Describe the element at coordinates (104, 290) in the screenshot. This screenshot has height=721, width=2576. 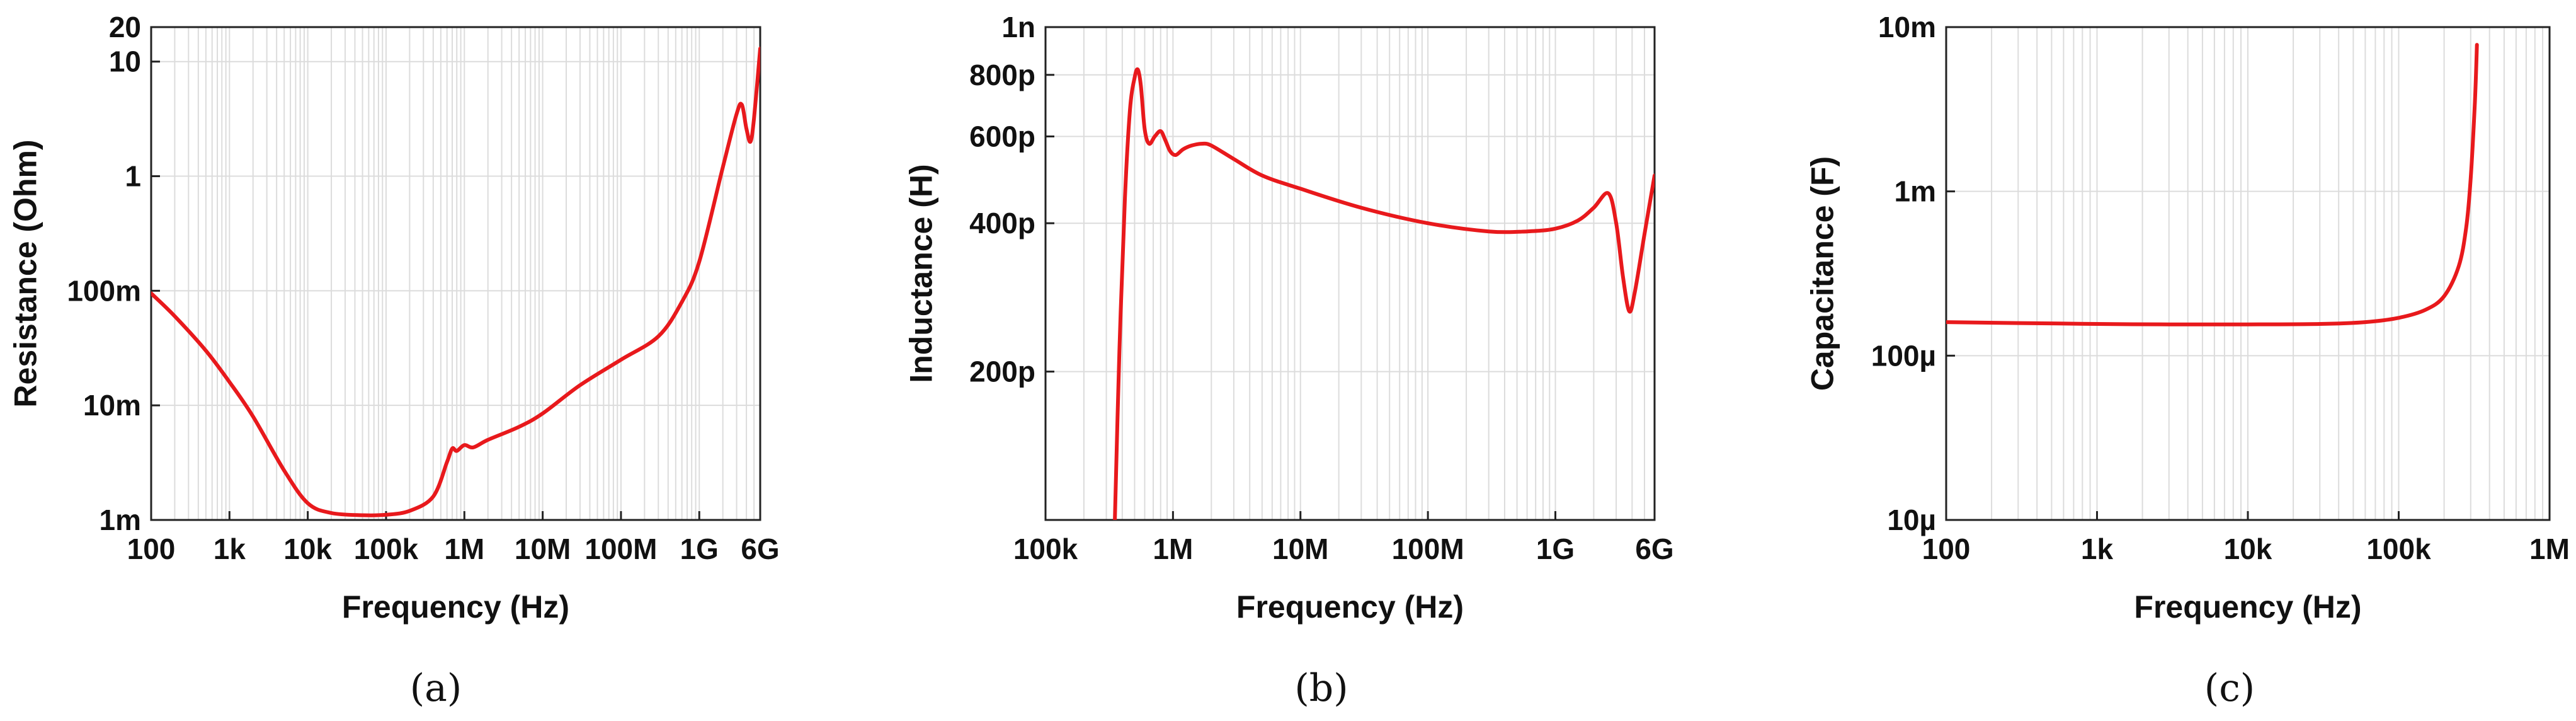
I see `y-tick-label: 100m` at that location.